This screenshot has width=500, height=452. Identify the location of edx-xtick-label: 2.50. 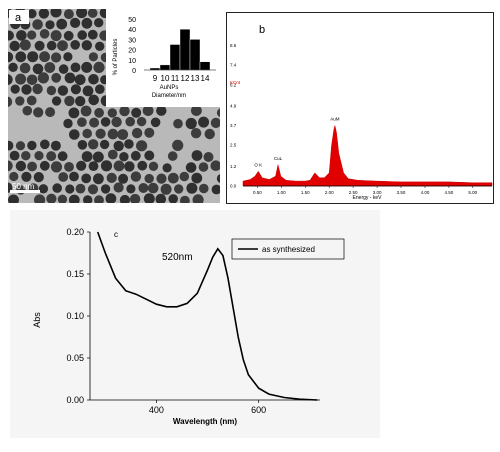
(353, 192).